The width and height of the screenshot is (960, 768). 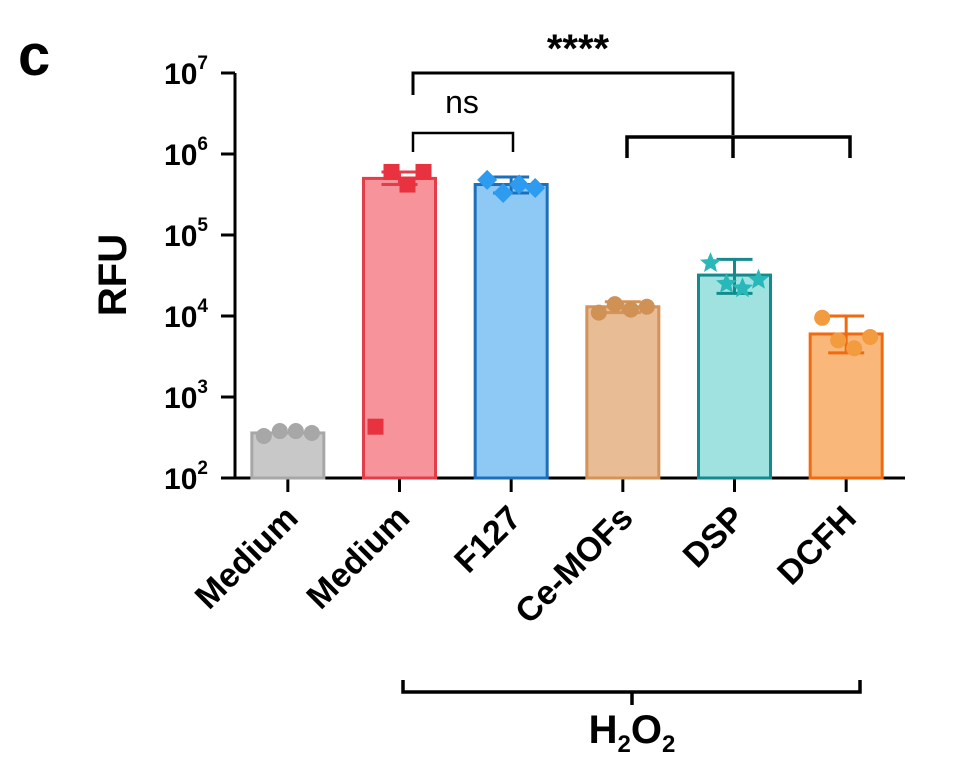 What do you see at coordinates (714, 537) in the screenshot?
I see `category-label-4: DSP` at bounding box center [714, 537].